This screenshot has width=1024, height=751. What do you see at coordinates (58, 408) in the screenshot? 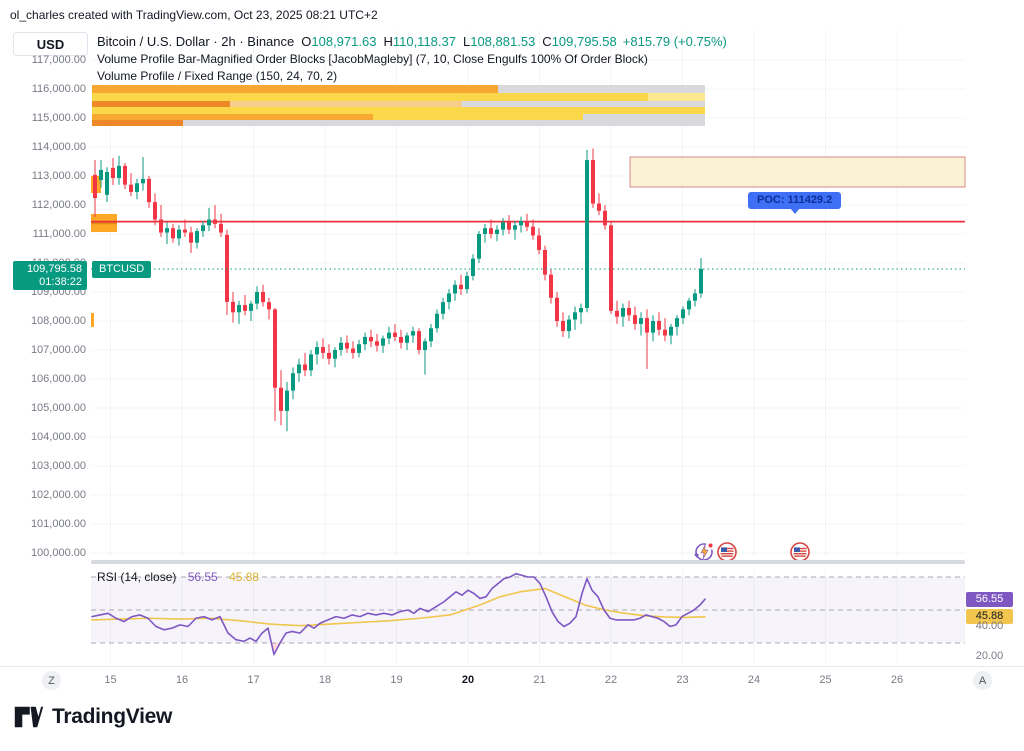
I see `price-axis-label: 105,000.00` at bounding box center [58, 408].